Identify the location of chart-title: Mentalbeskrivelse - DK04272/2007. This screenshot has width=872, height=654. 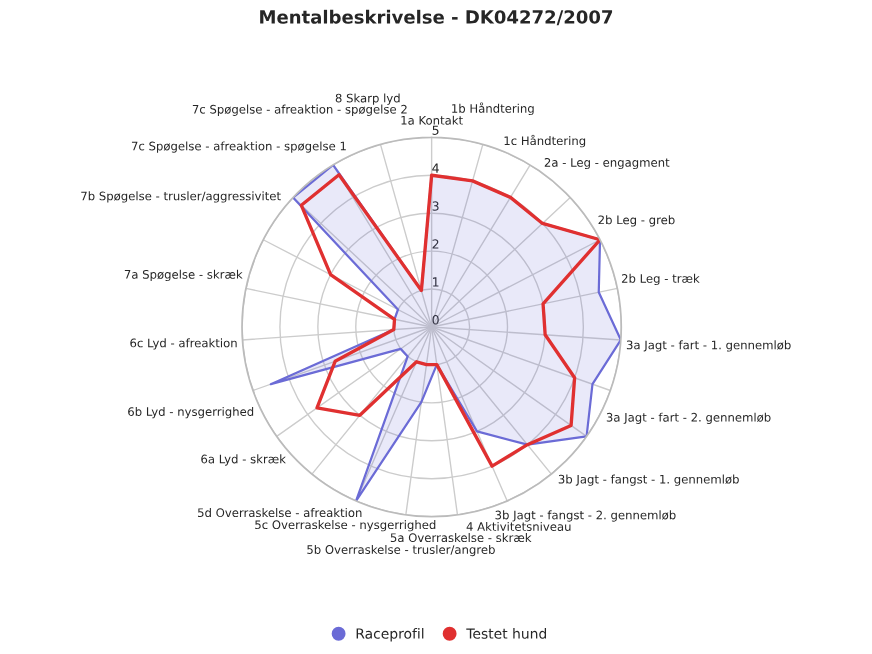
(436, 17).